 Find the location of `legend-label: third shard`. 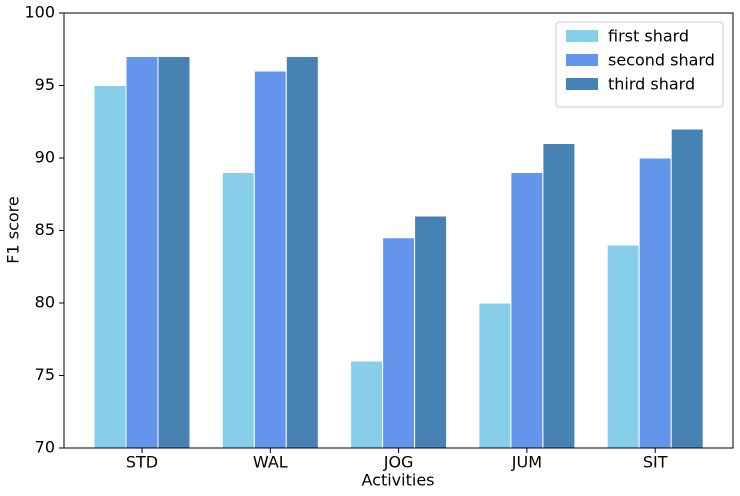

legend-label: third shard is located at coordinates (651, 84).